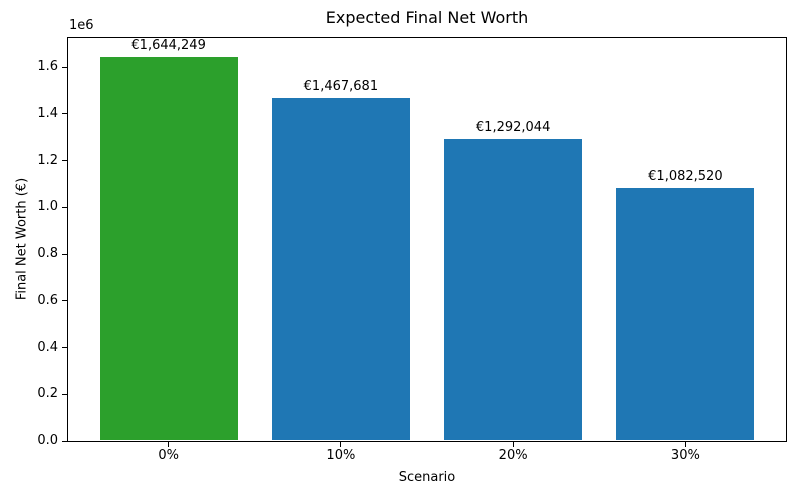 Image resolution: width=800 pixels, height=500 pixels. What do you see at coordinates (513, 289) in the screenshot?
I see `bar-scenario-20%` at bounding box center [513, 289].